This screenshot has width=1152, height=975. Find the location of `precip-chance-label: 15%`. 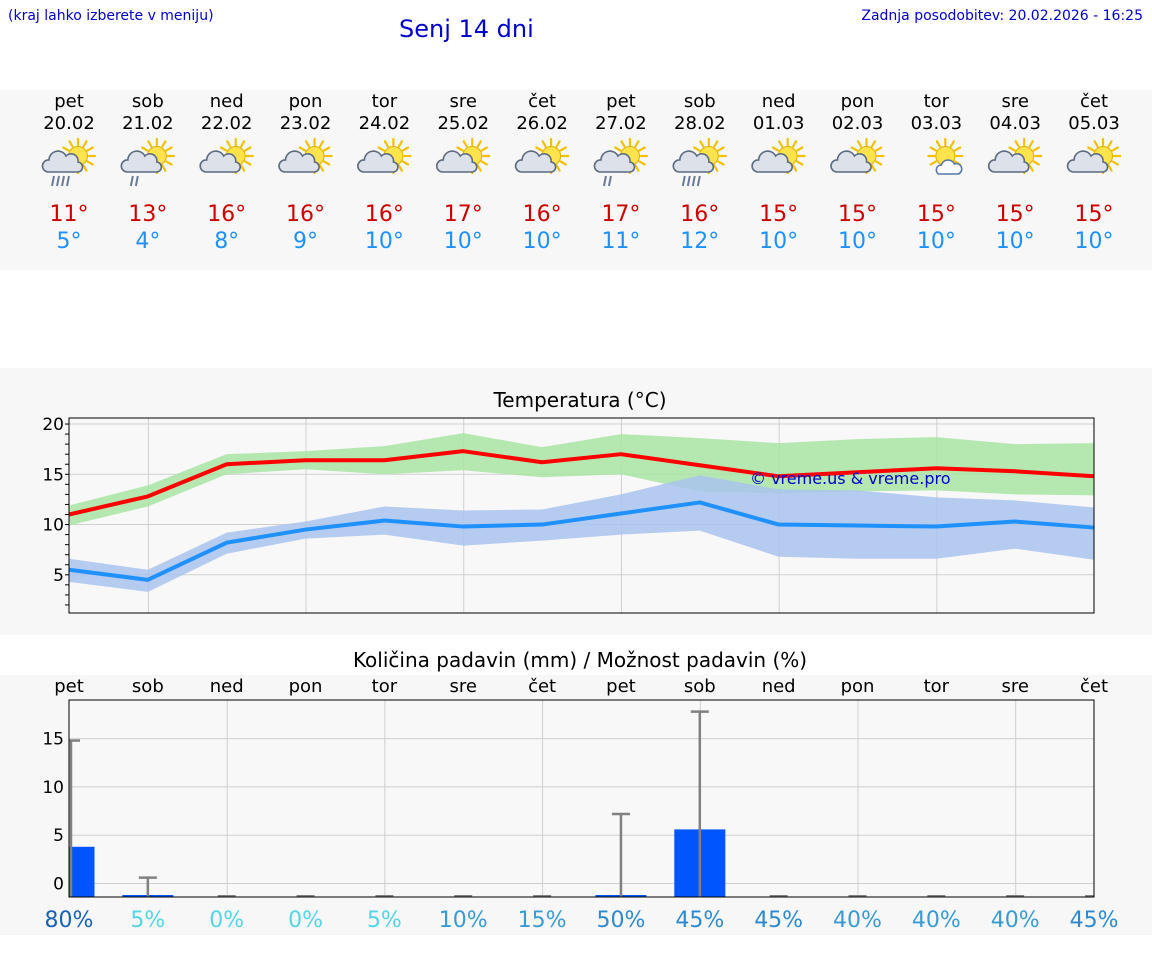

precip-chance-label: 15% is located at coordinates (542, 920).